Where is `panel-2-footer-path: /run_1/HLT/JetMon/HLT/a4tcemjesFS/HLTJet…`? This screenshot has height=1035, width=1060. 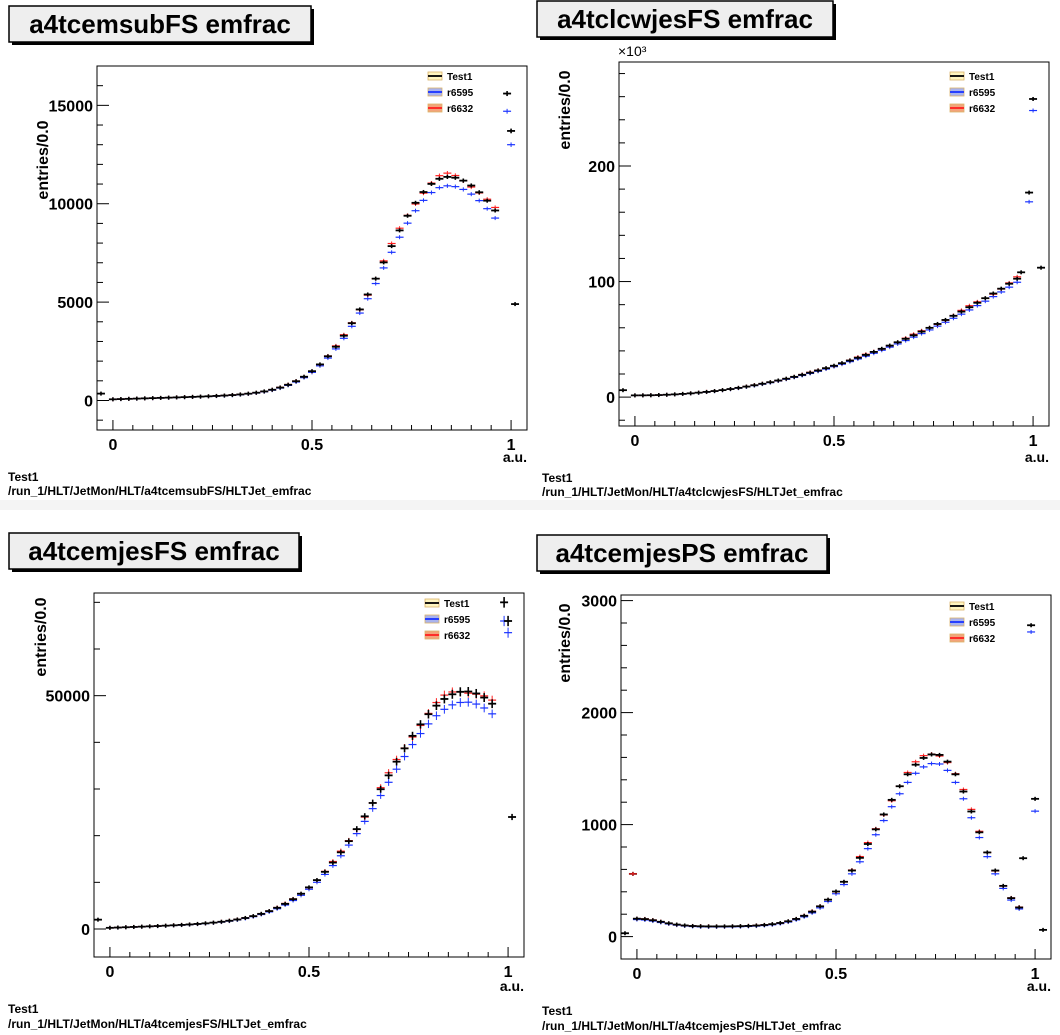 panel-2-footer-path: /run_1/HLT/JetMon/HLT/a4tcemjesFS/HLTJet… is located at coordinates (157, 1024).